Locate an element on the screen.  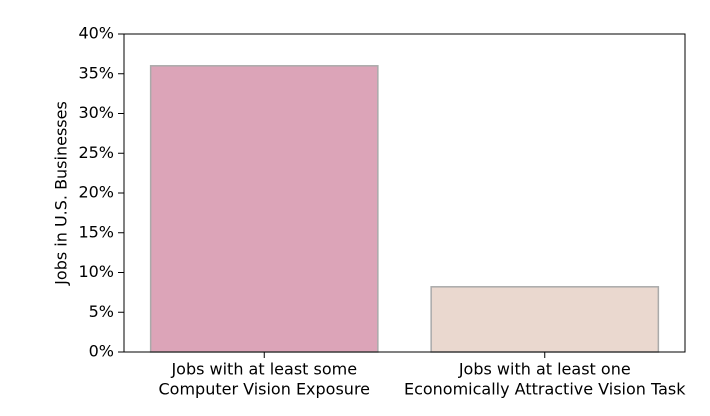
y-tick-label: 25% is located at coordinates (96, 152).